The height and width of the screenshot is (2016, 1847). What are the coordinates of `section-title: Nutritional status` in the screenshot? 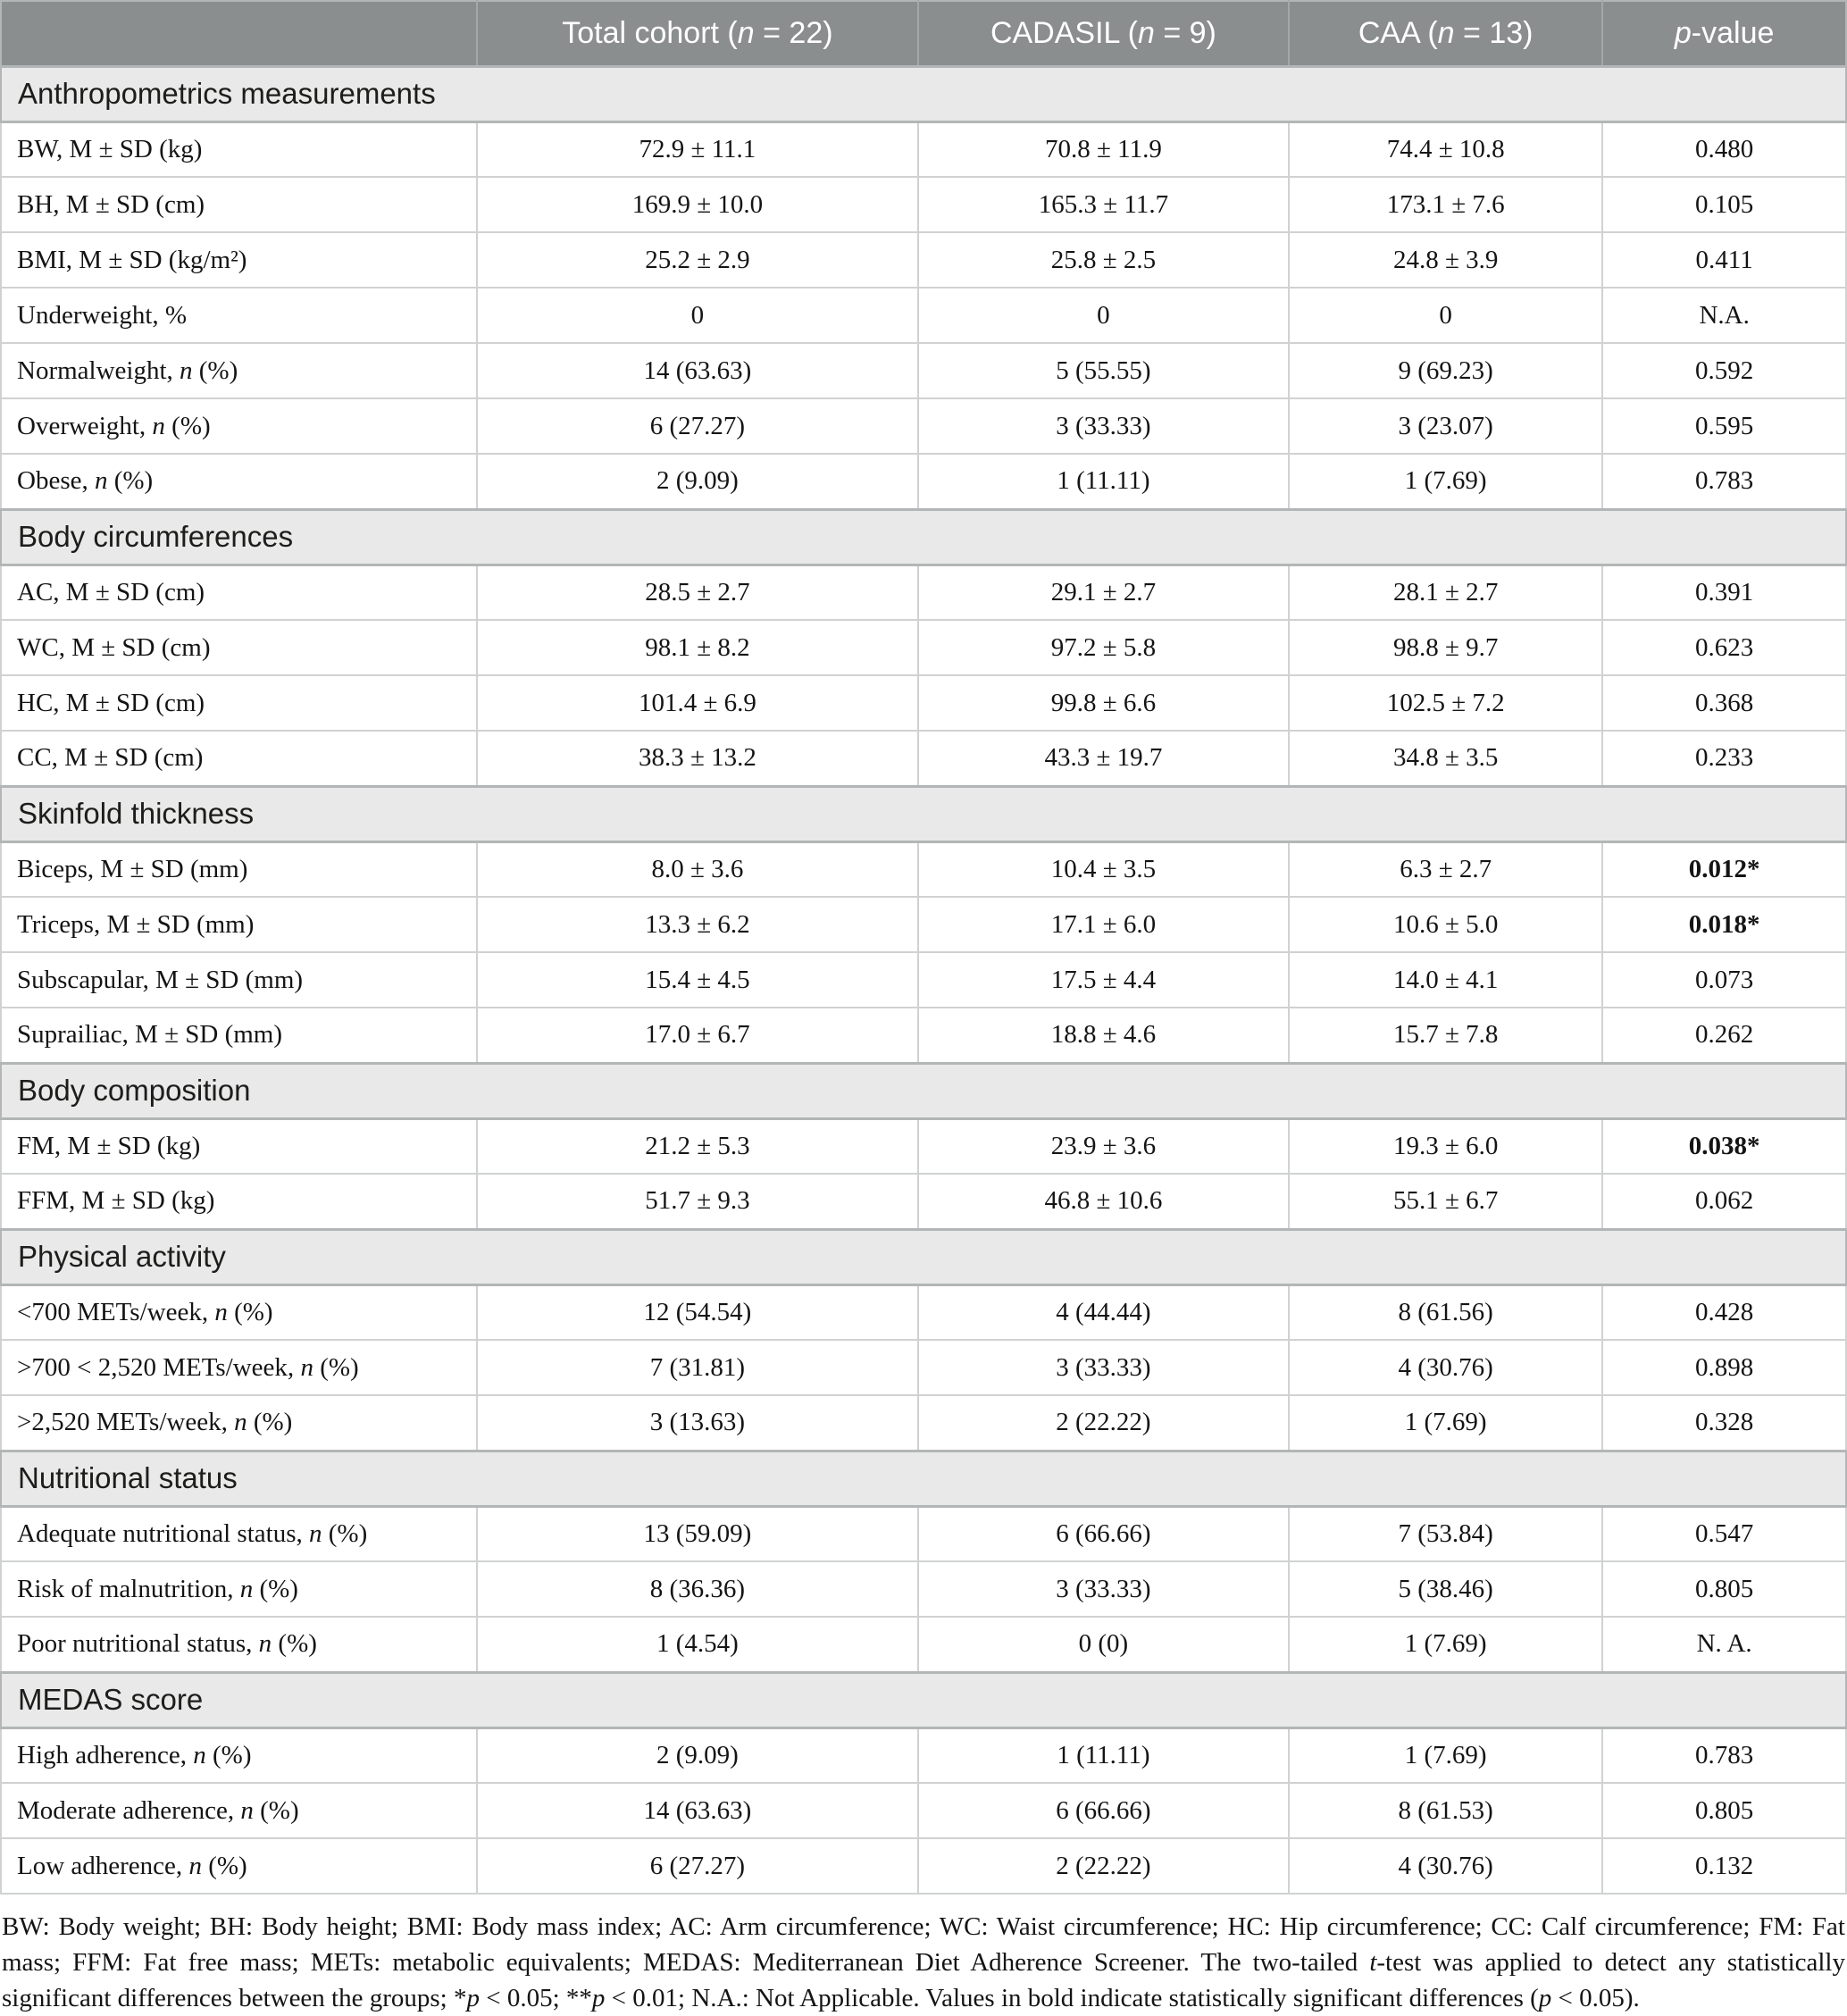 It's located at (923, 1478).